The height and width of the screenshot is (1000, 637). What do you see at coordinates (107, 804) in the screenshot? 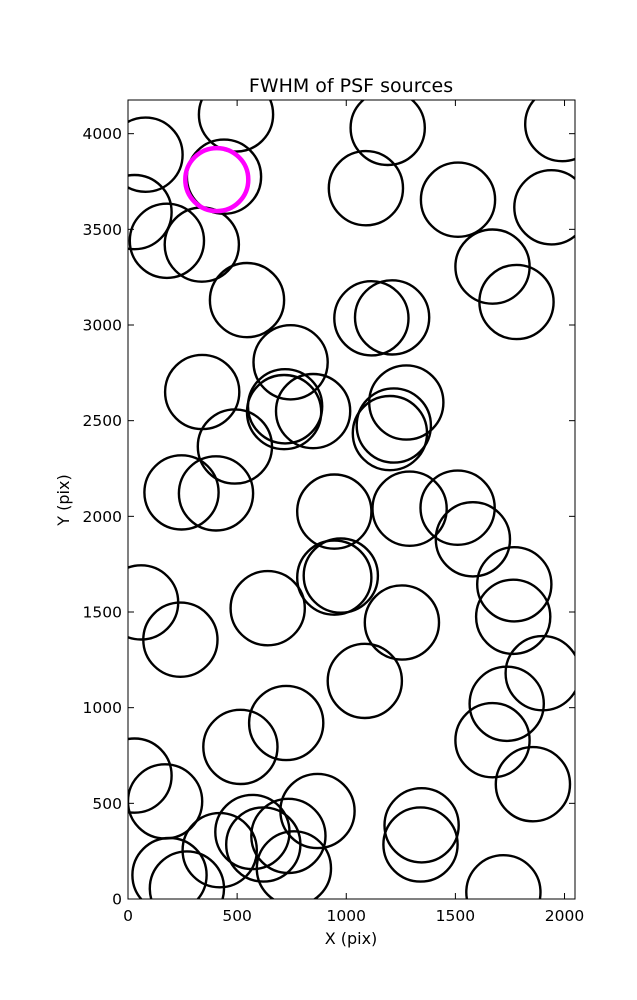
I see `y-tick-label-500: 500` at bounding box center [107, 804].